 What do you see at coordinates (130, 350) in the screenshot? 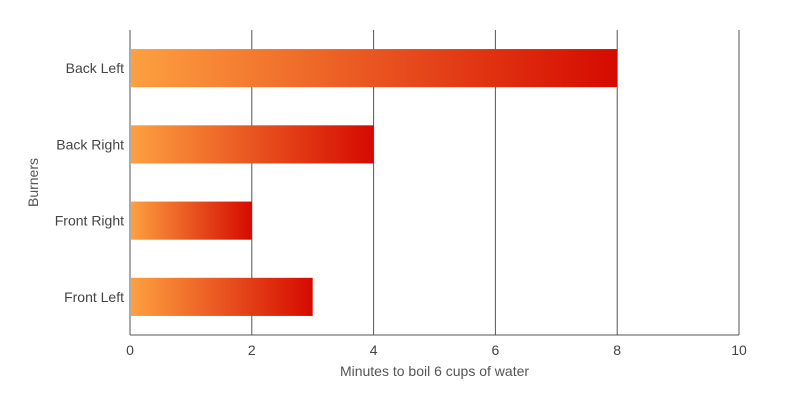
I see `x-tick-label: 0` at bounding box center [130, 350].